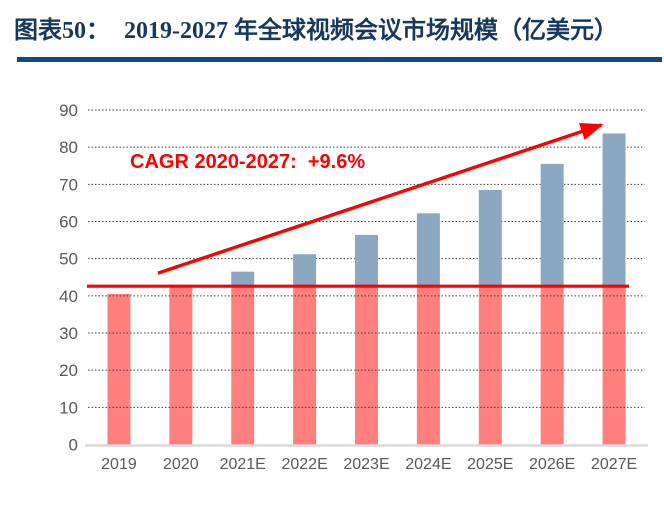 This screenshot has width=664, height=517. I want to click on bar-above-baseline-2021E, so click(243, 279).